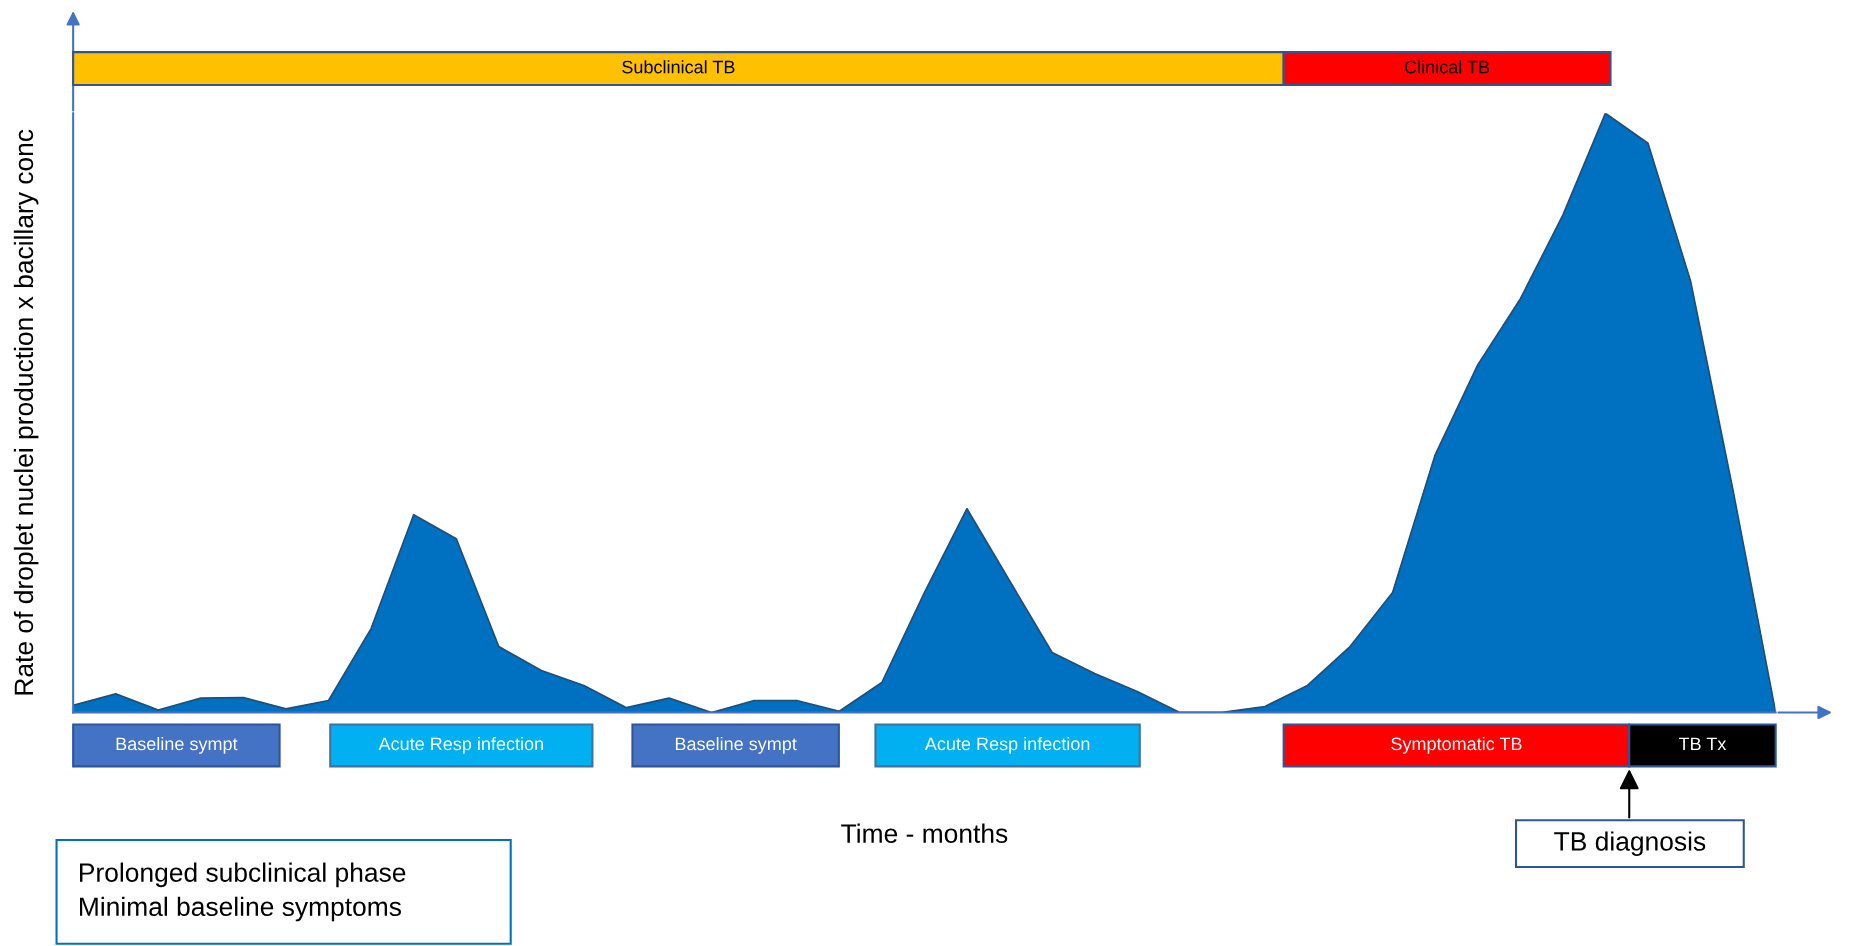 Image resolution: width=1850 pixels, height=946 pixels. I want to click on text: Prolonged subclinical phase Minimal baseline symptoms, so click(243, 892).